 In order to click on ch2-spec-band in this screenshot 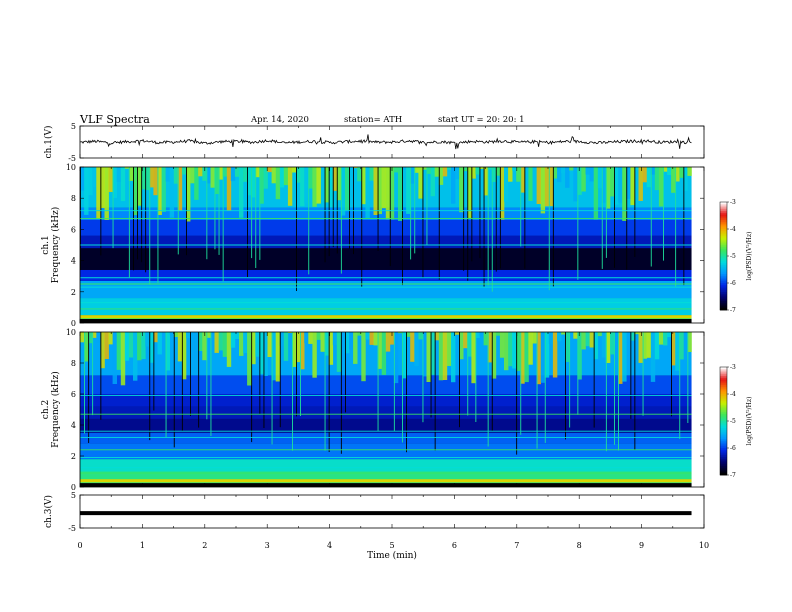, I will do `click(386, 451)`.